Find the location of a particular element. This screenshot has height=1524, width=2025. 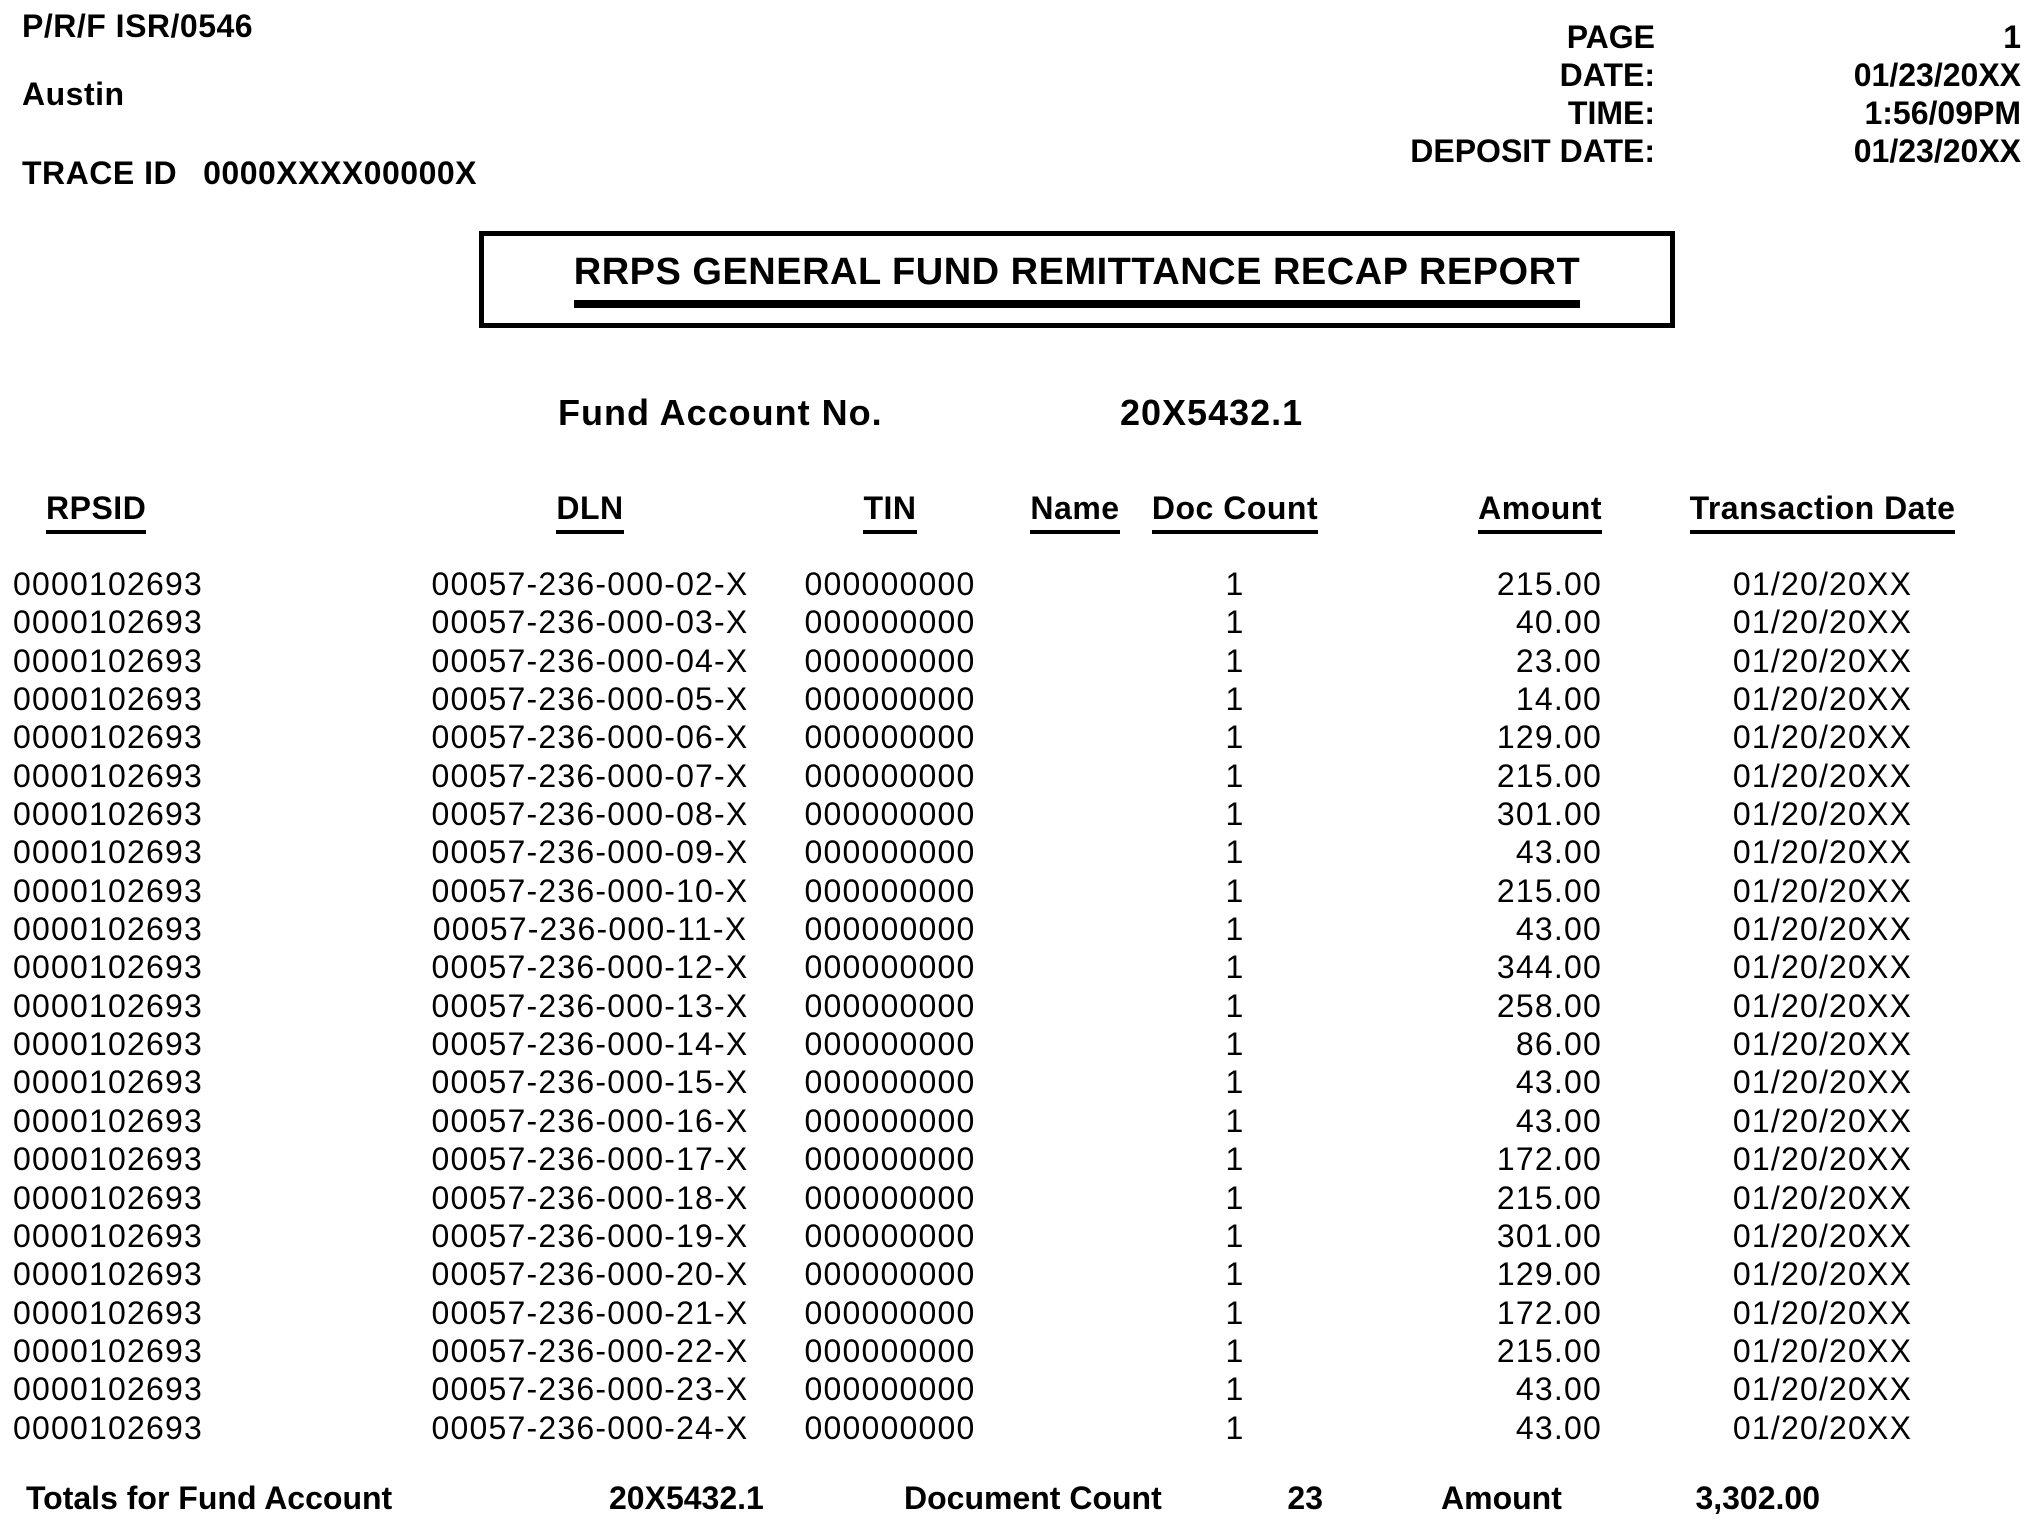

cell-dln: 00057-236-000-02-X is located at coordinates (590, 584).